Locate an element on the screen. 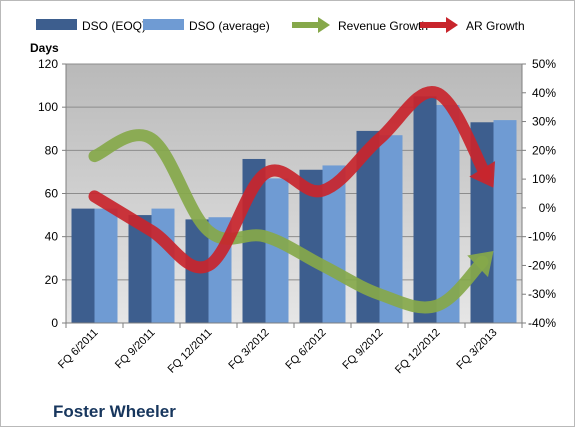  x-tick-label: FQ 3/2013 is located at coordinates (476, 349).